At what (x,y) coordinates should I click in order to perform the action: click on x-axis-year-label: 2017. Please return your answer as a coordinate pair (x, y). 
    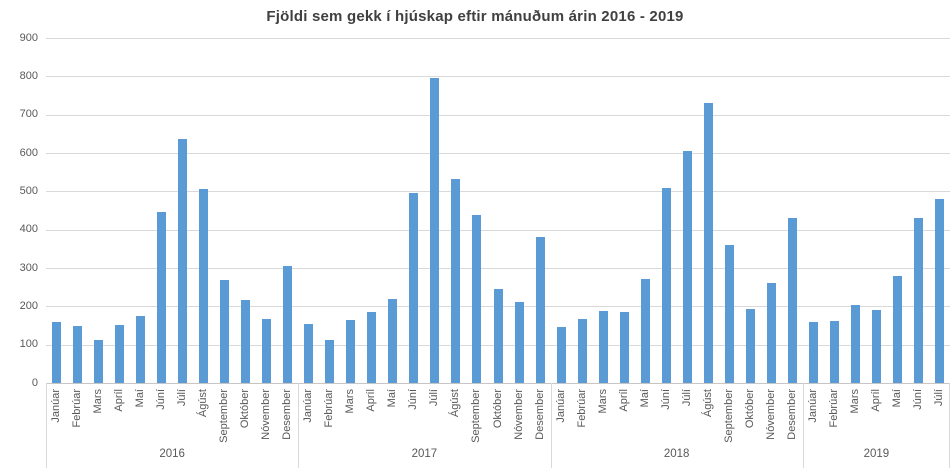
    Looking at the image, I should click on (424, 454).